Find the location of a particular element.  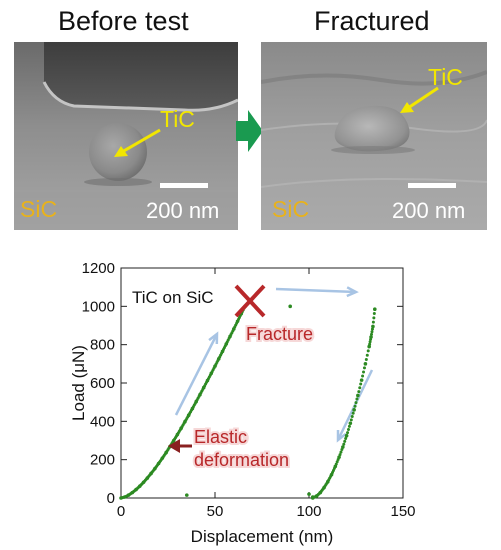

y-axis-label: Load (μN) is located at coordinates (78, 383).